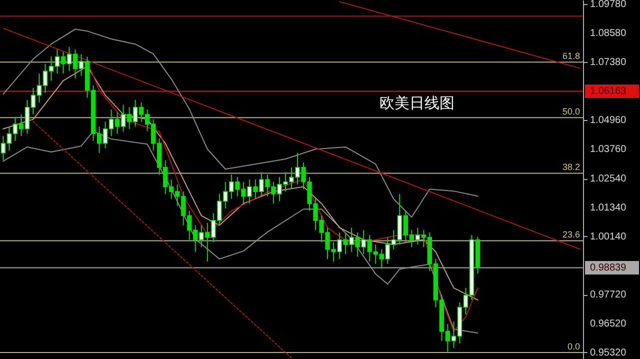 The image size is (640, 359). I want to click on annotation: 38.2, so click(571, 167).